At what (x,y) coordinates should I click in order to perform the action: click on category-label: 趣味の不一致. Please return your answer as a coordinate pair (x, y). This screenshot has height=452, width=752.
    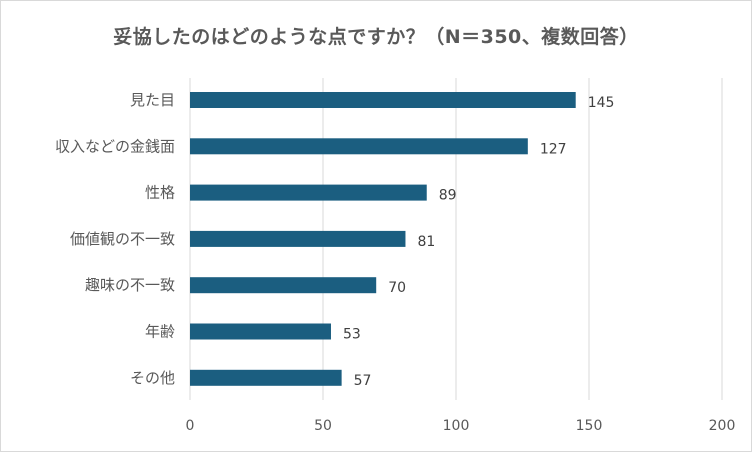
    Looking at the image, I should click on (130, 285).